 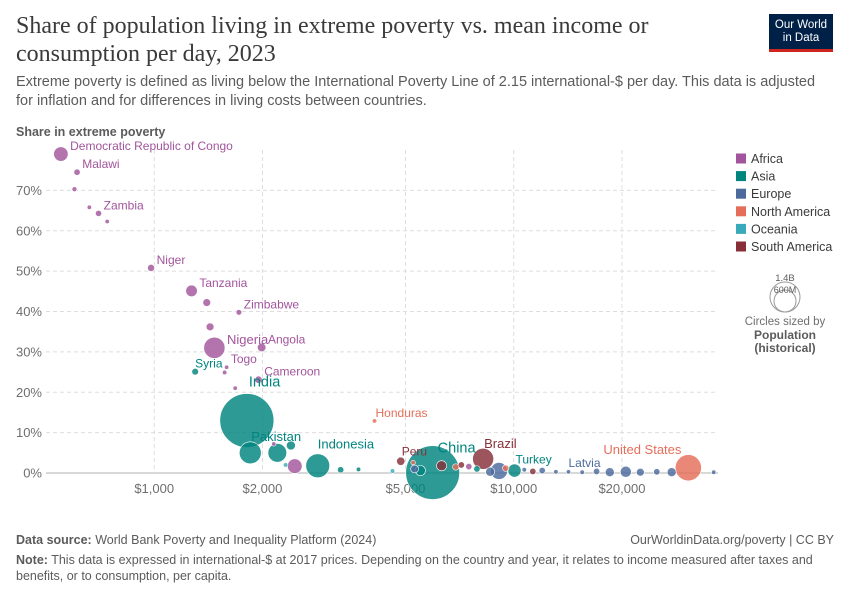 What do you see at coordinates (32, 560) in the screenshot?
I see `note-label: Note:` at bounding box center [32, 560].